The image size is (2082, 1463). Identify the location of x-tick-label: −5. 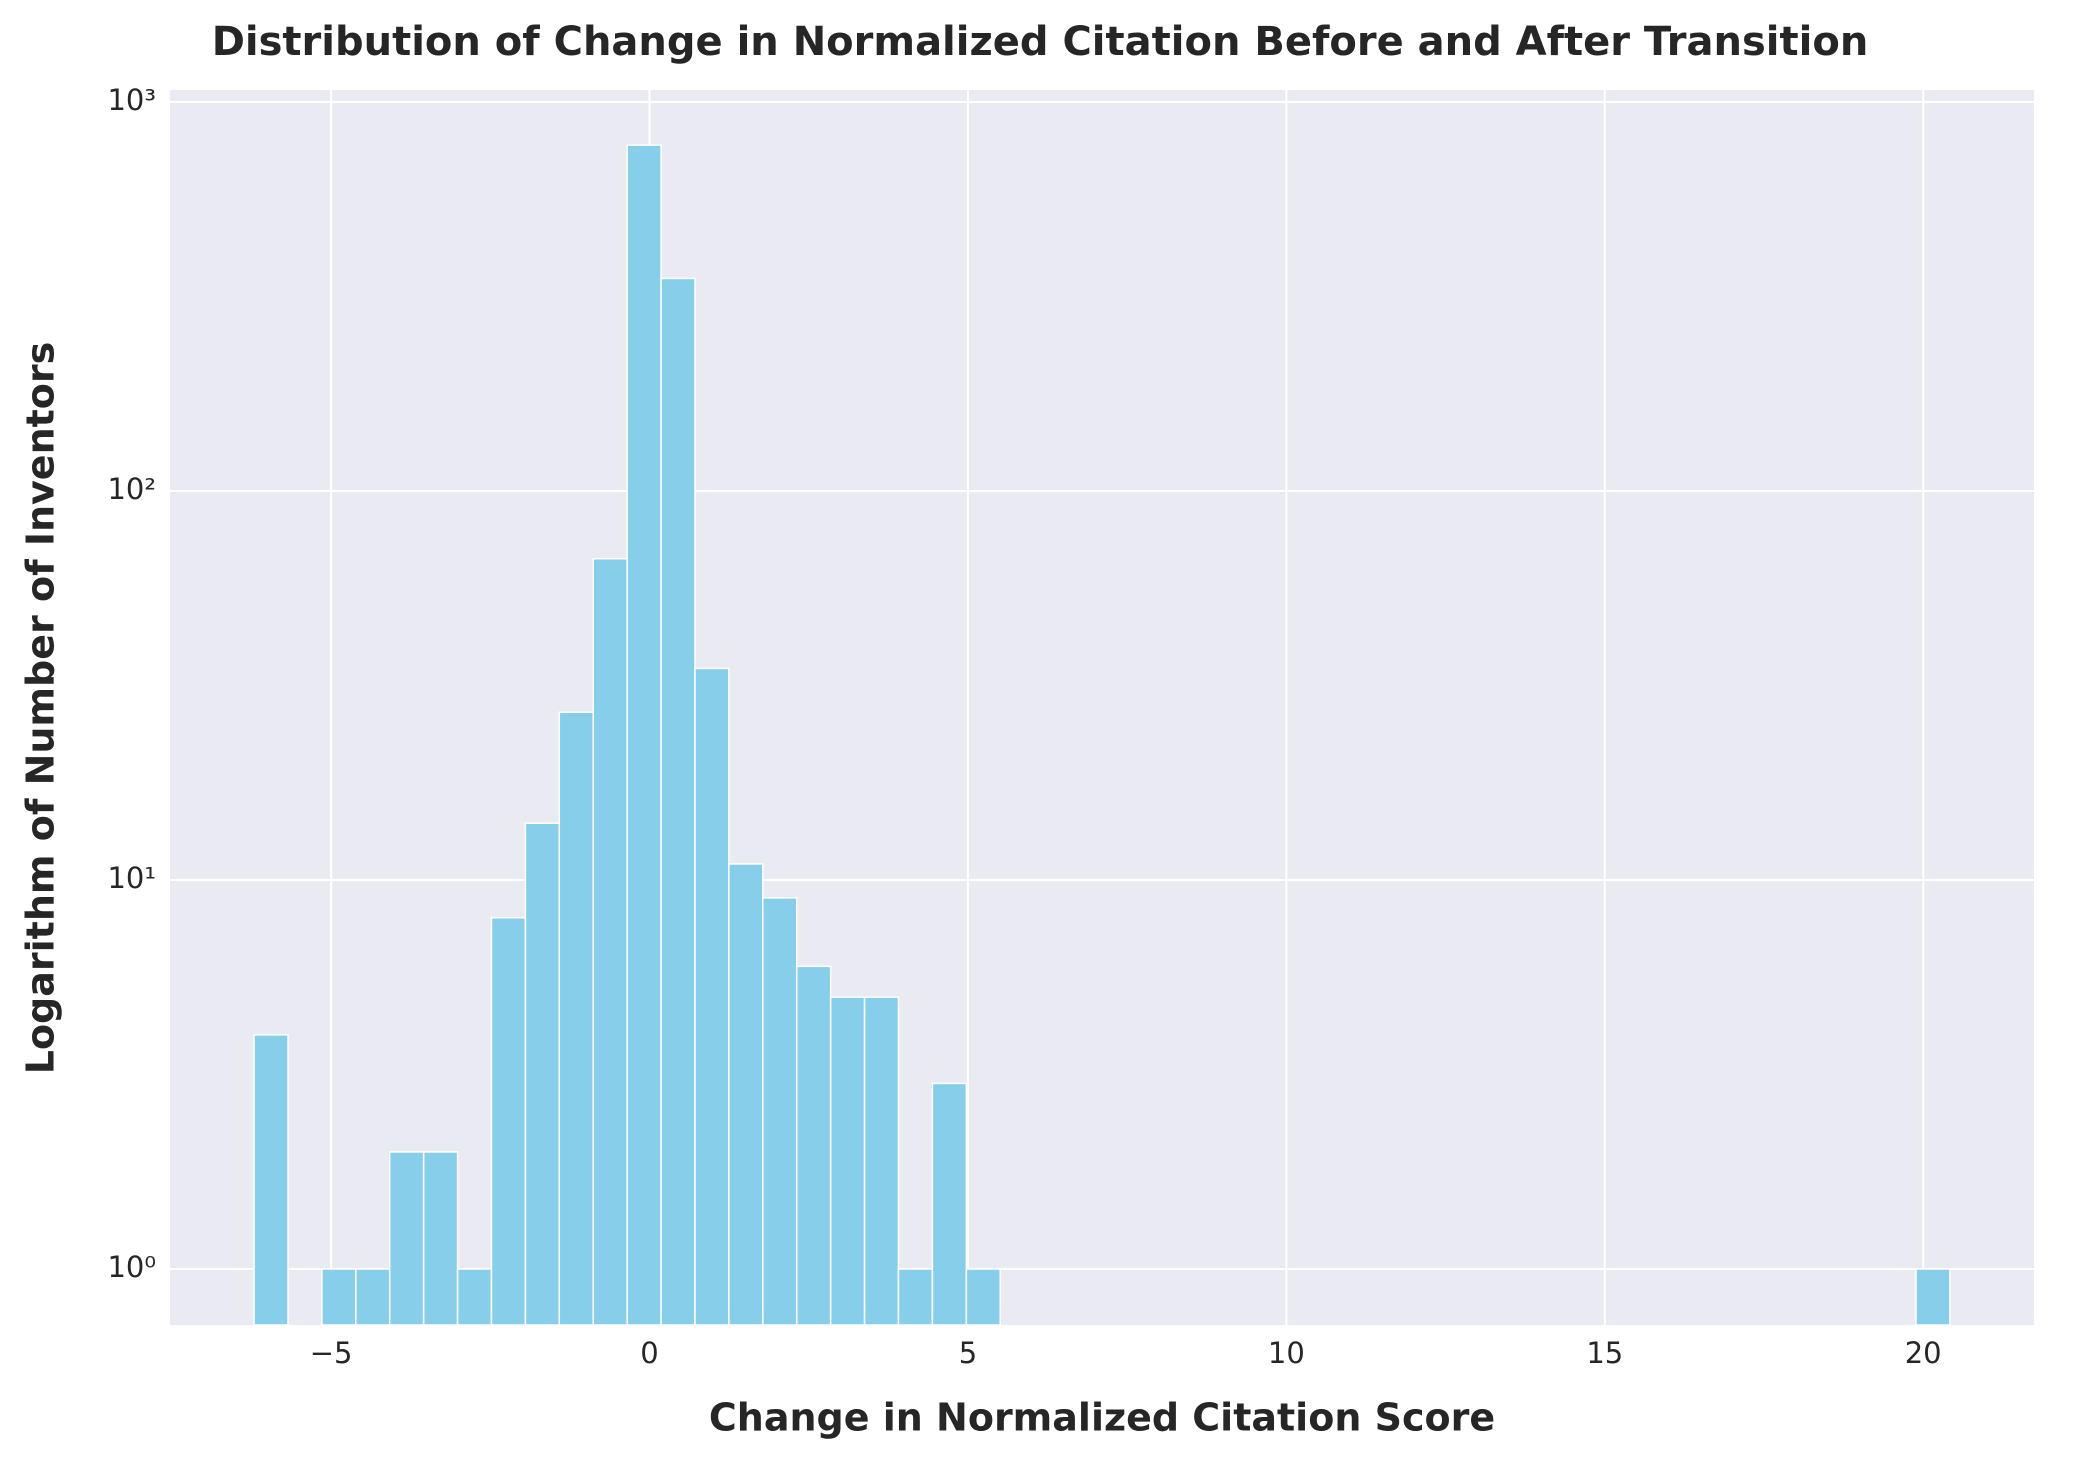
(331, 1353).